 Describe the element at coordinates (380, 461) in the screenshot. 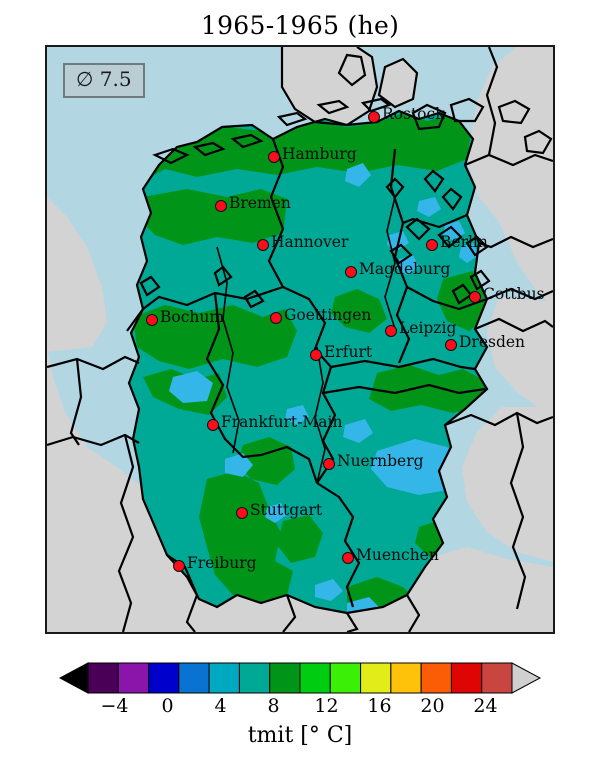

I see `city-label: Nuernberg` at that location.